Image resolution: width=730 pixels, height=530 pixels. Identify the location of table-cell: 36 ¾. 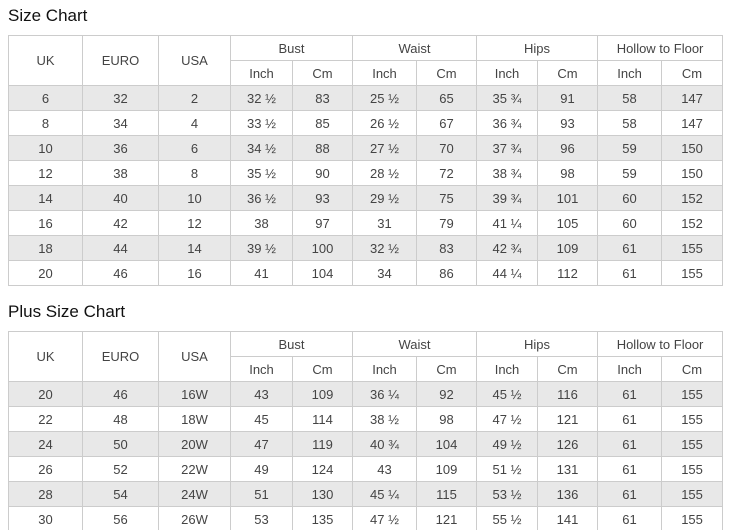
(507, 123).